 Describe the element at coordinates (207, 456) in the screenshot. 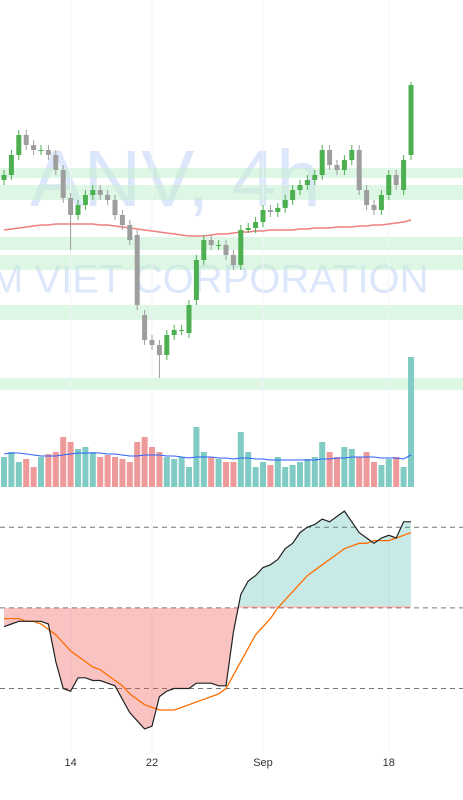

I see `volume-ma` at that location.